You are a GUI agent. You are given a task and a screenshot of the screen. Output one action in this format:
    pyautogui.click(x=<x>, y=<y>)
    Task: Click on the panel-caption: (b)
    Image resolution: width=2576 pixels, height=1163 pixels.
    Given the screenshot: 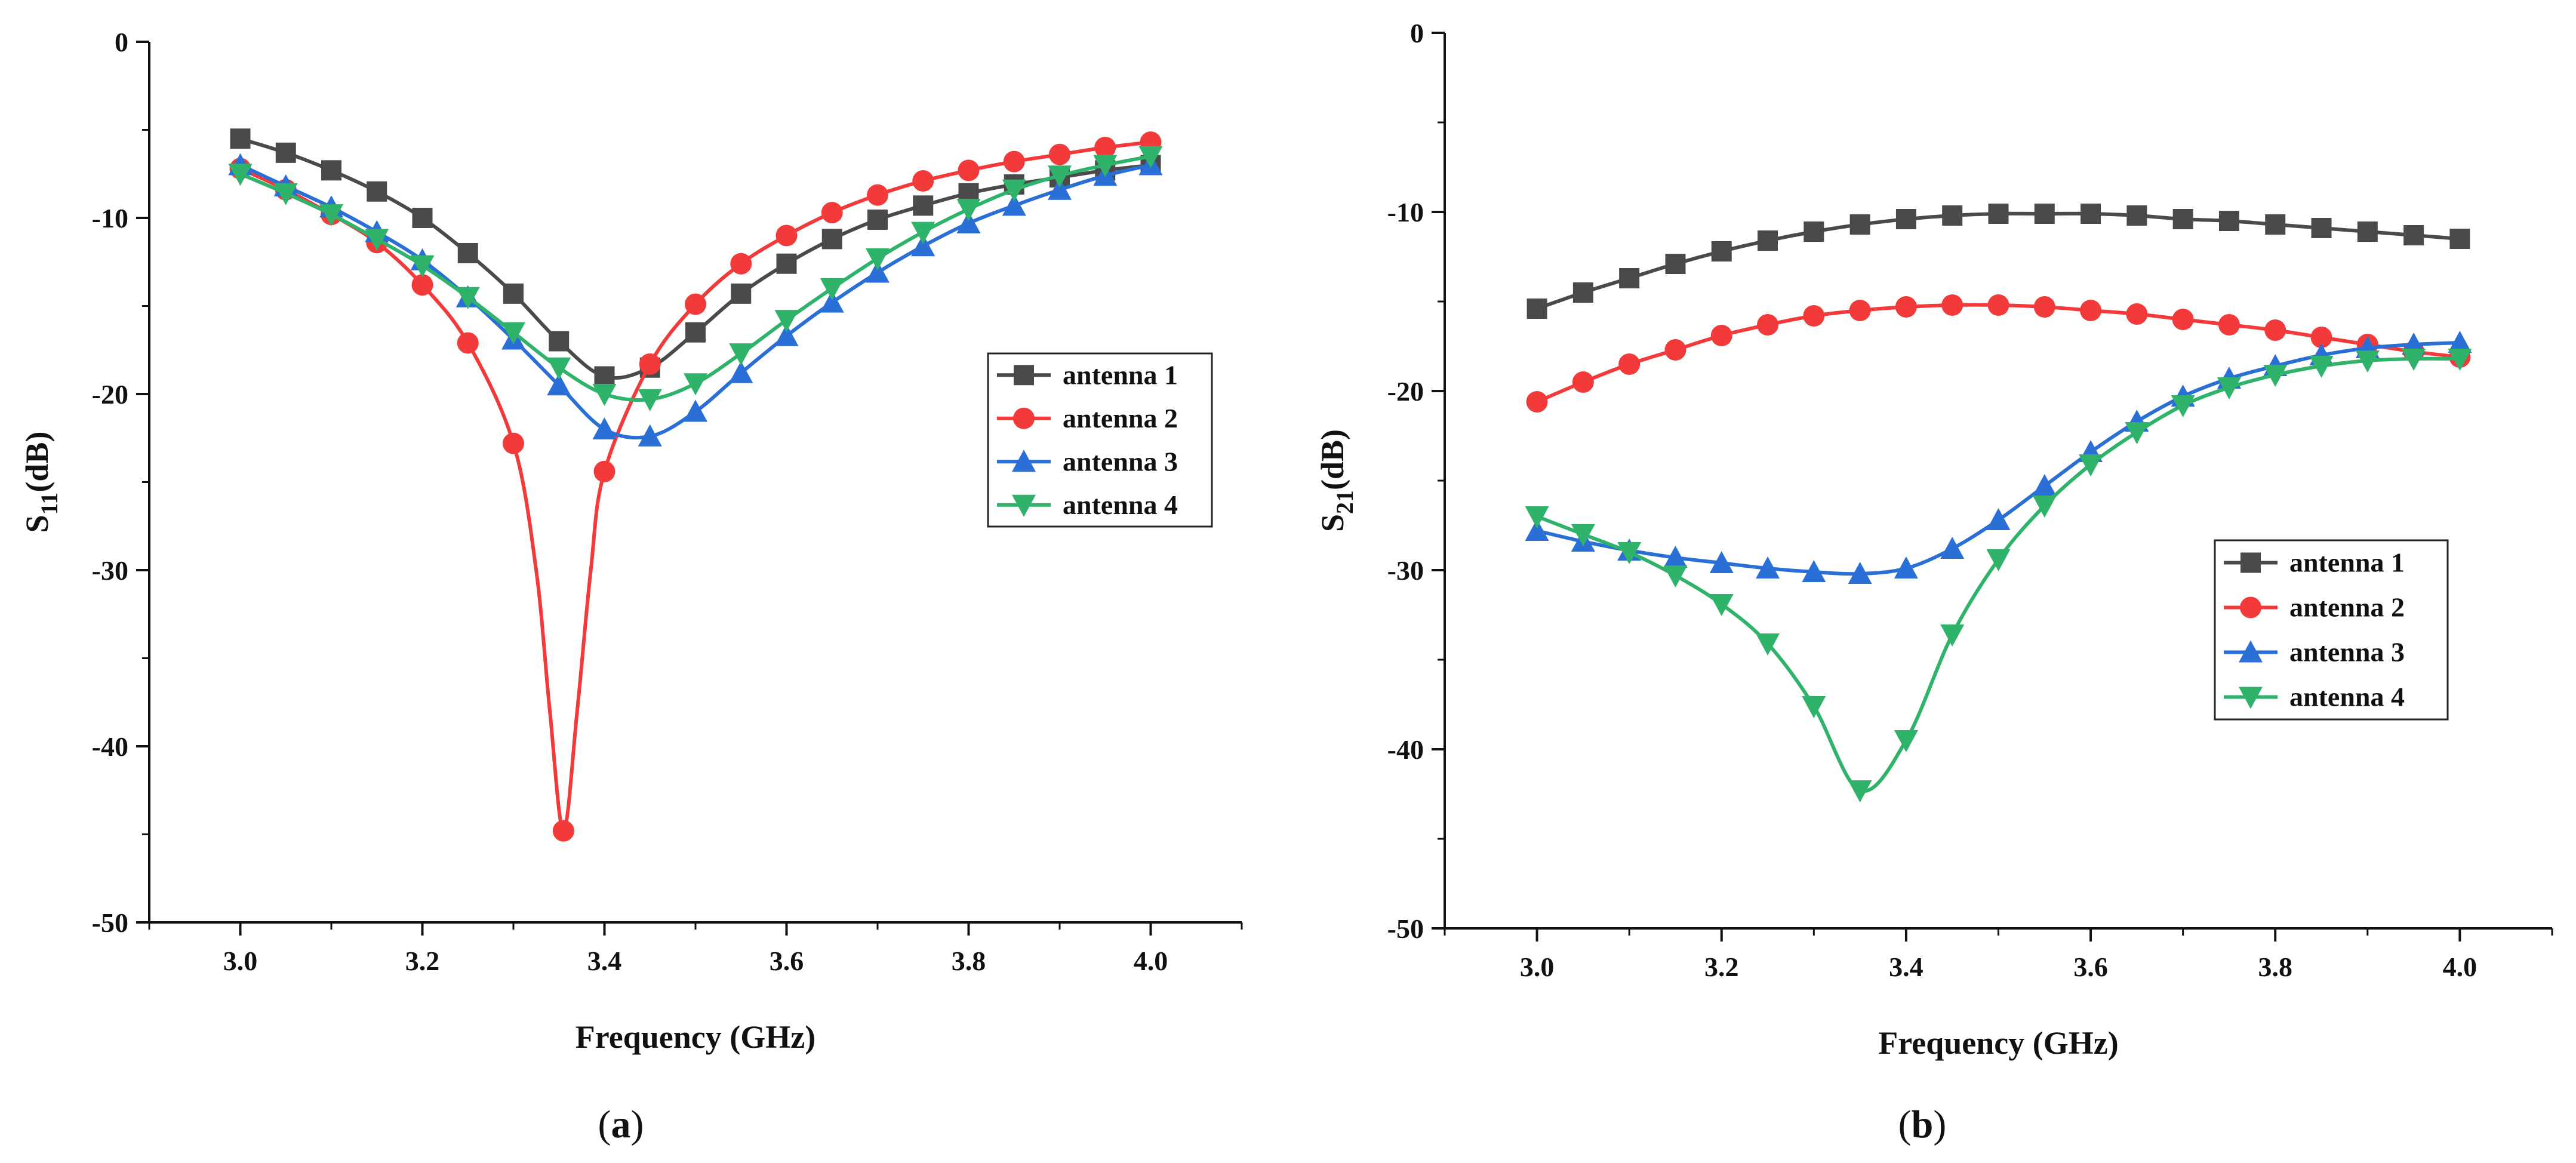 What is the action you would take?
    pyautogui.click(x=1922, y=1124)
    